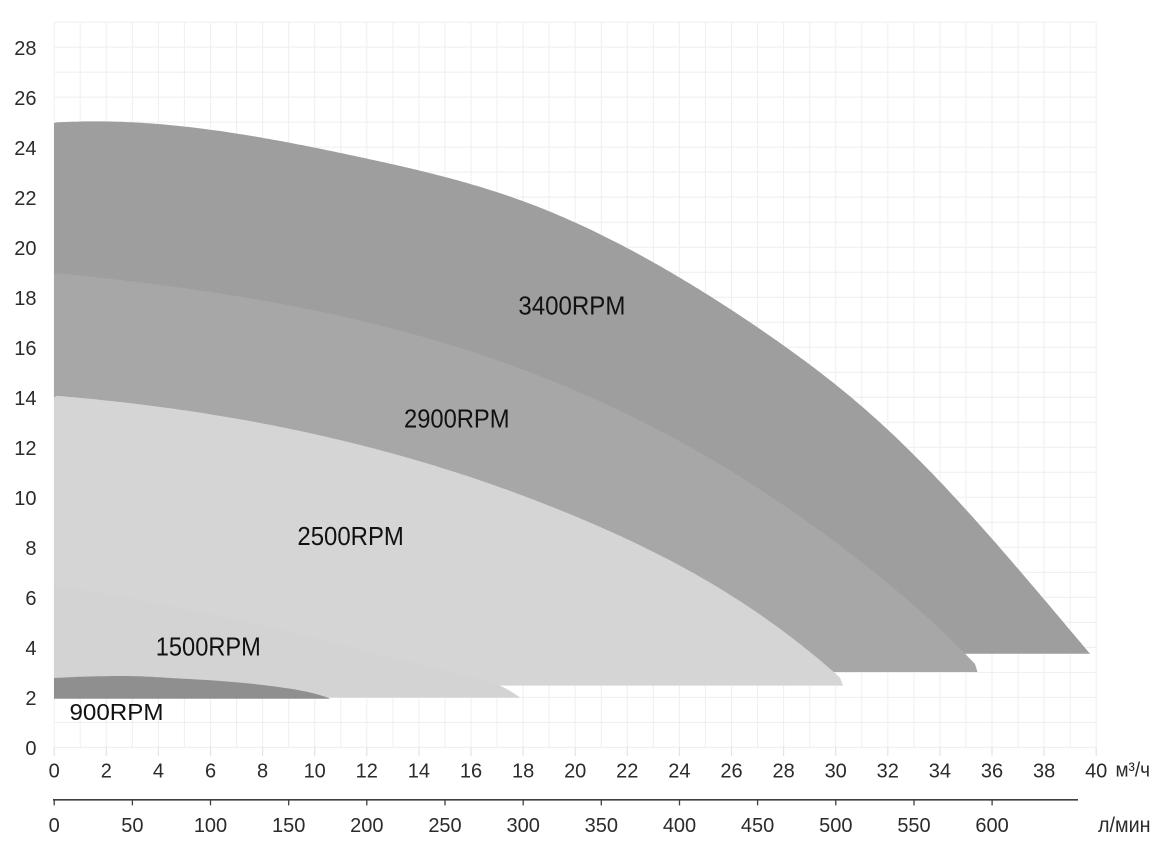 The image size is (1161, 843). Describe the element at coordinates (457, 419) in the screenshot. I see `svg-text: 2900RPM` at that location.